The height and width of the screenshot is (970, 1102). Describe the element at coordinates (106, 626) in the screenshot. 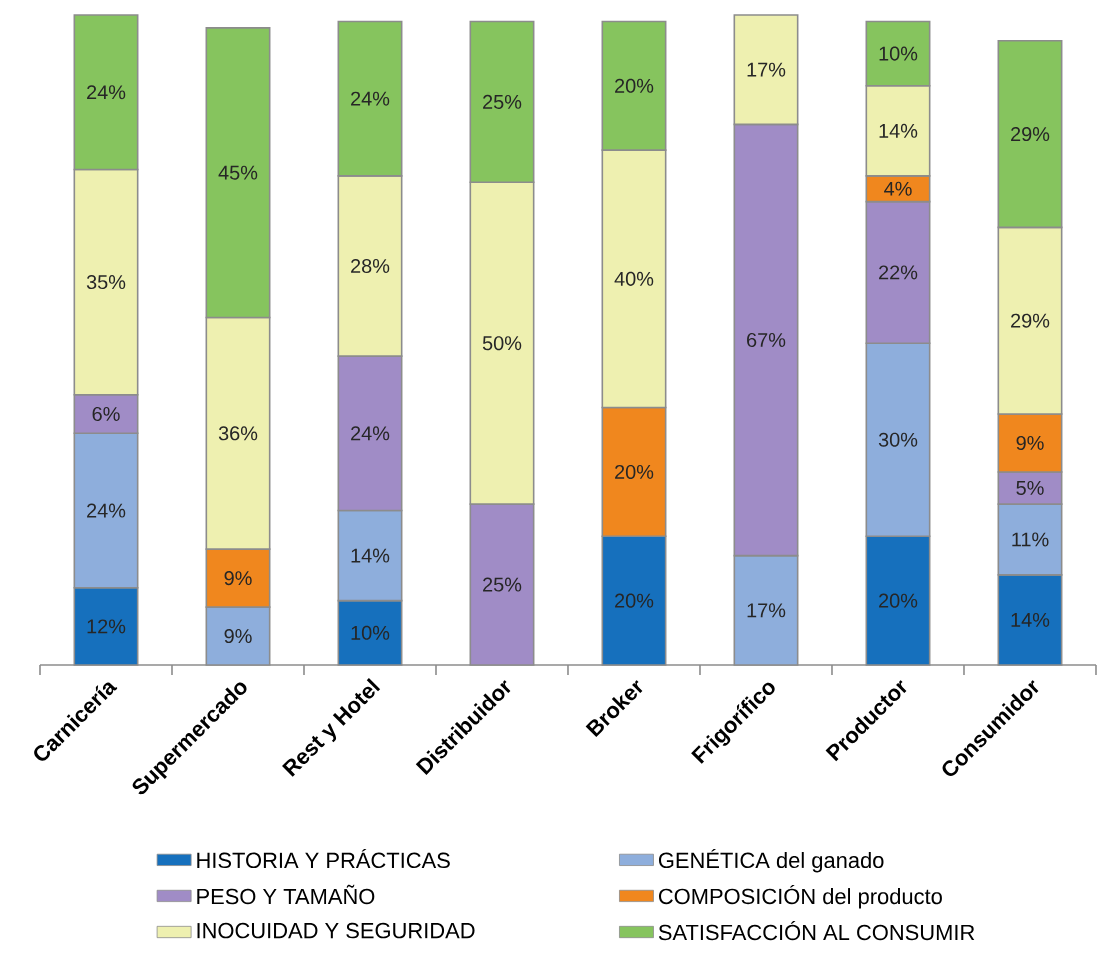

I see `data-label: 12%` at that location.